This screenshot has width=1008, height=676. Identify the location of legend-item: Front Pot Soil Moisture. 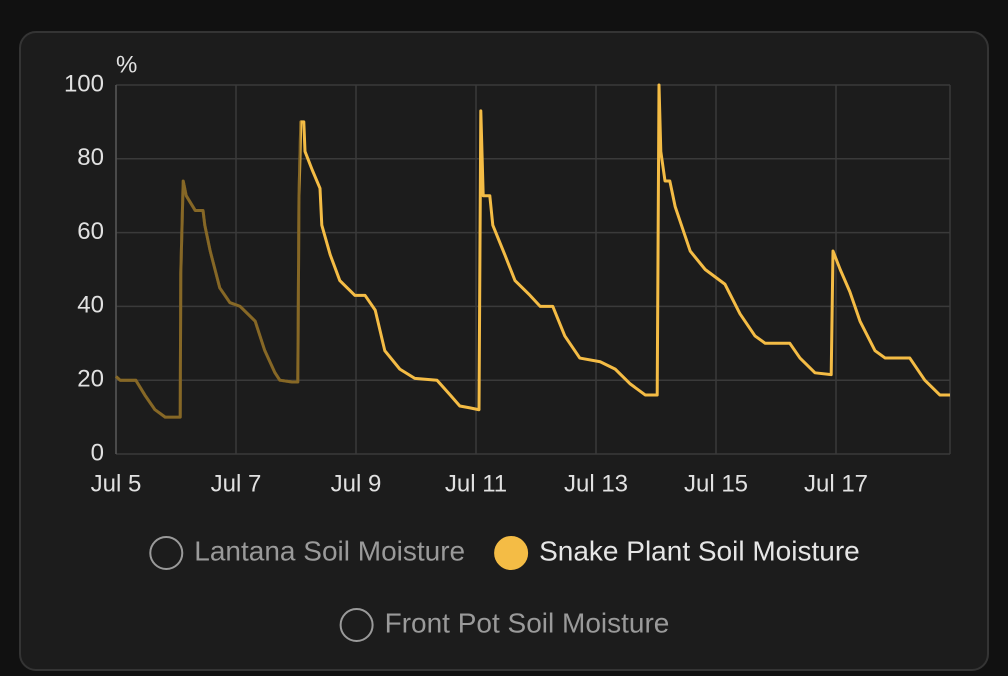
(504, 624).